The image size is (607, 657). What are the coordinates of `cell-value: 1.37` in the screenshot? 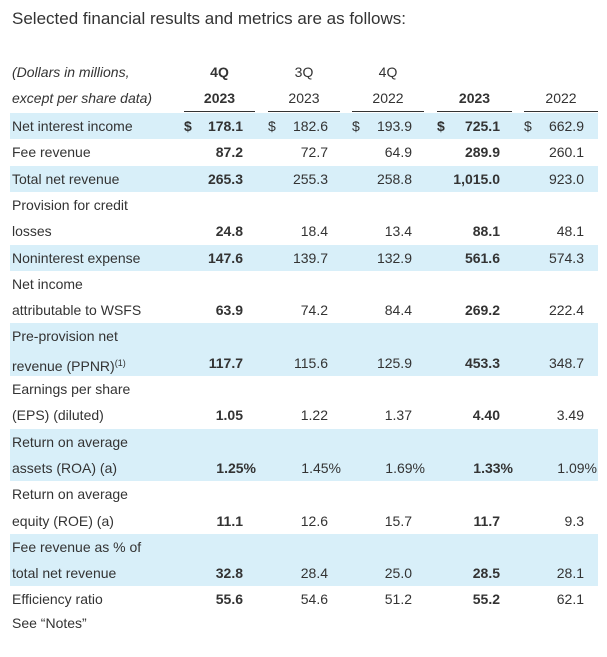 It's located at (398, 415).